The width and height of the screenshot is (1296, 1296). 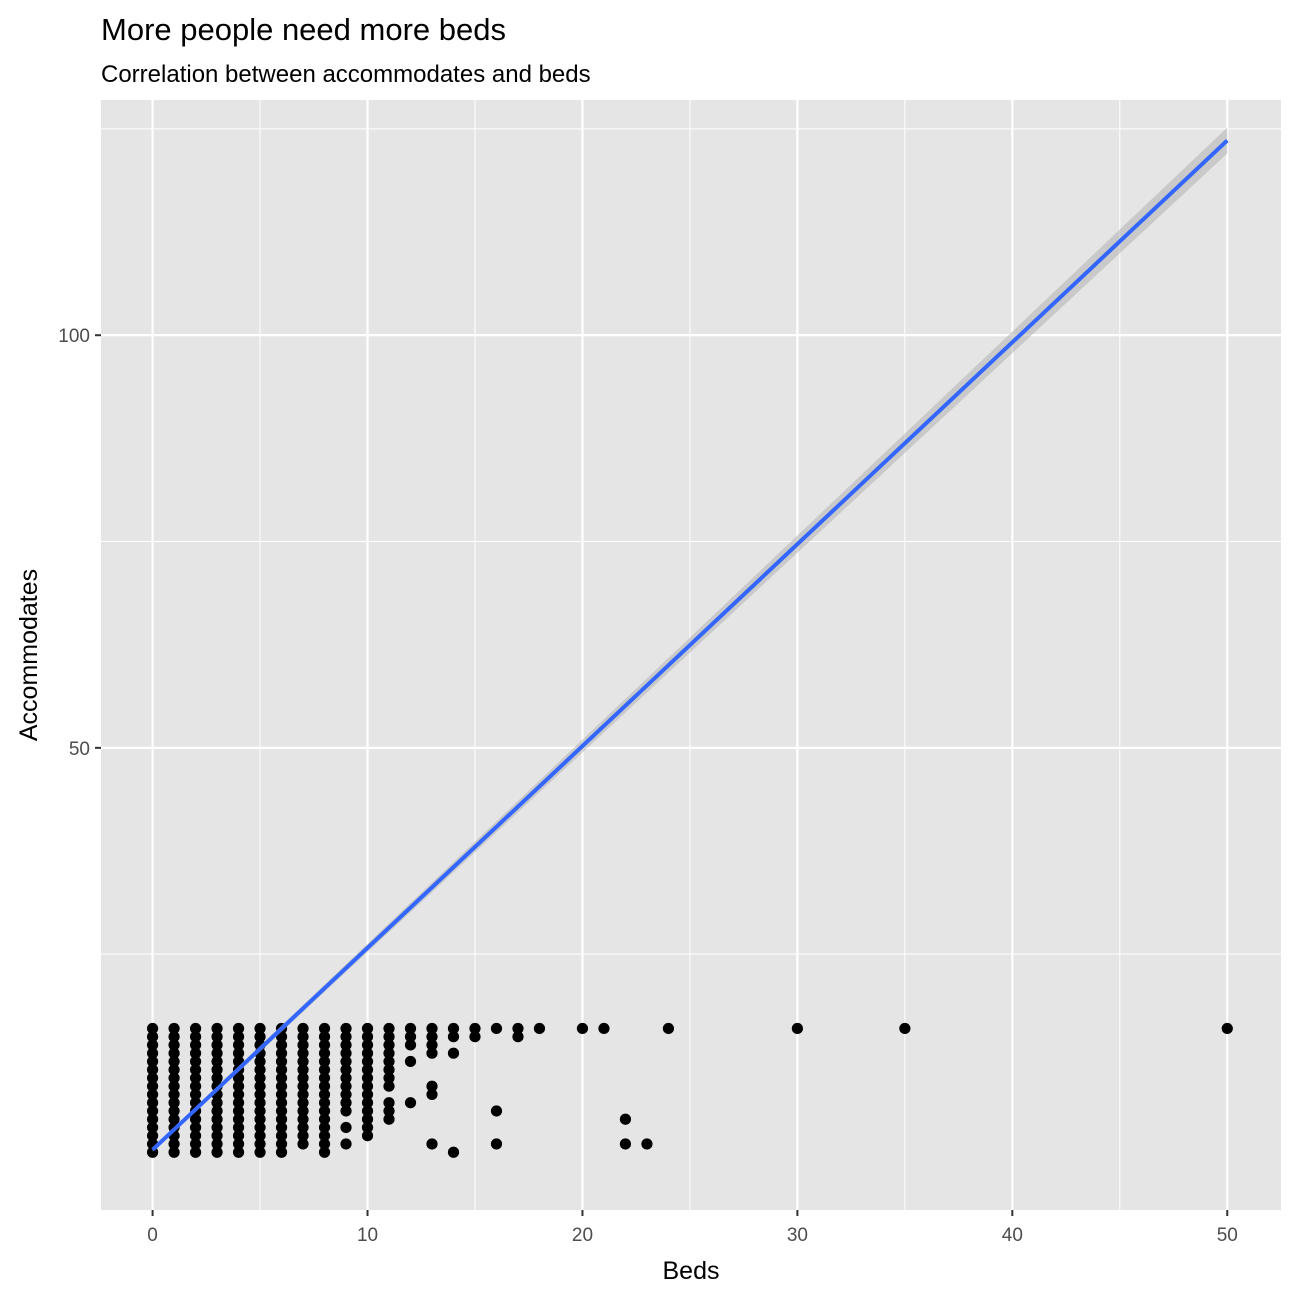 I want to click on y-tick-label: 50, so click(x=79, y=749).